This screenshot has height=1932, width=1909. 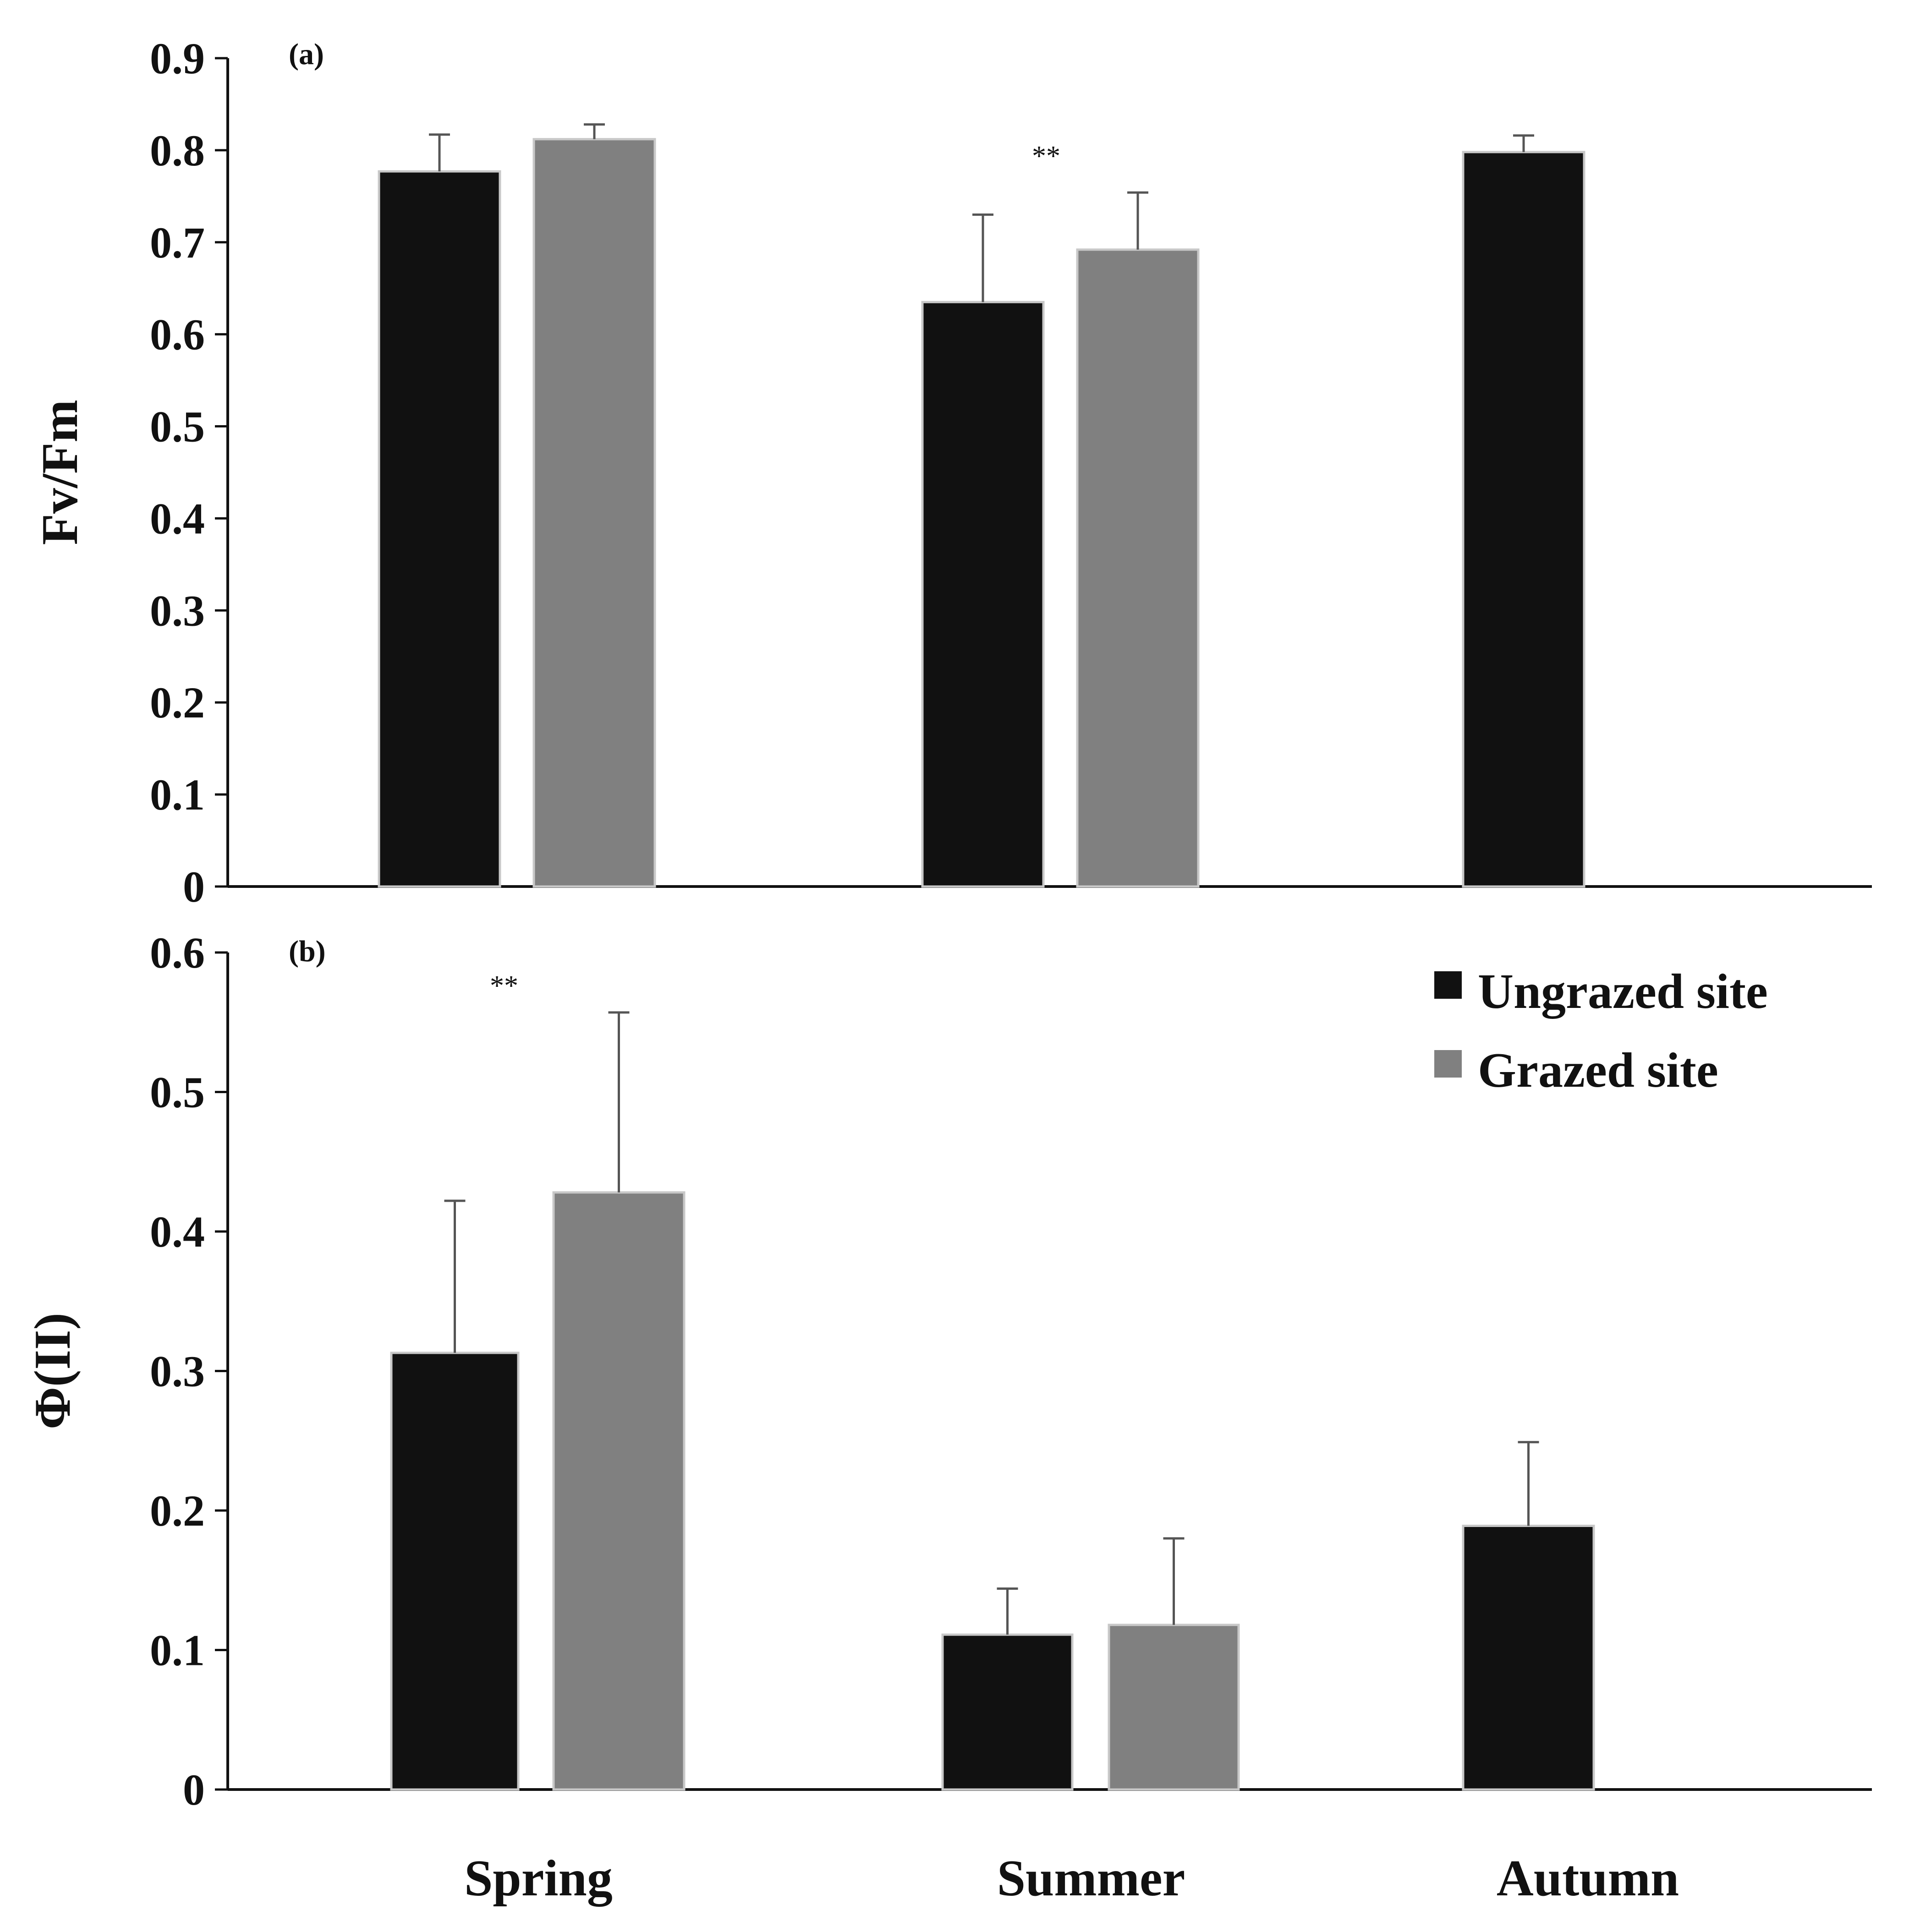 What do you see at coordinates (539, 1878) in the screenshot?
I see `x-category-label: Spring` at bounding box center [539, 1878].